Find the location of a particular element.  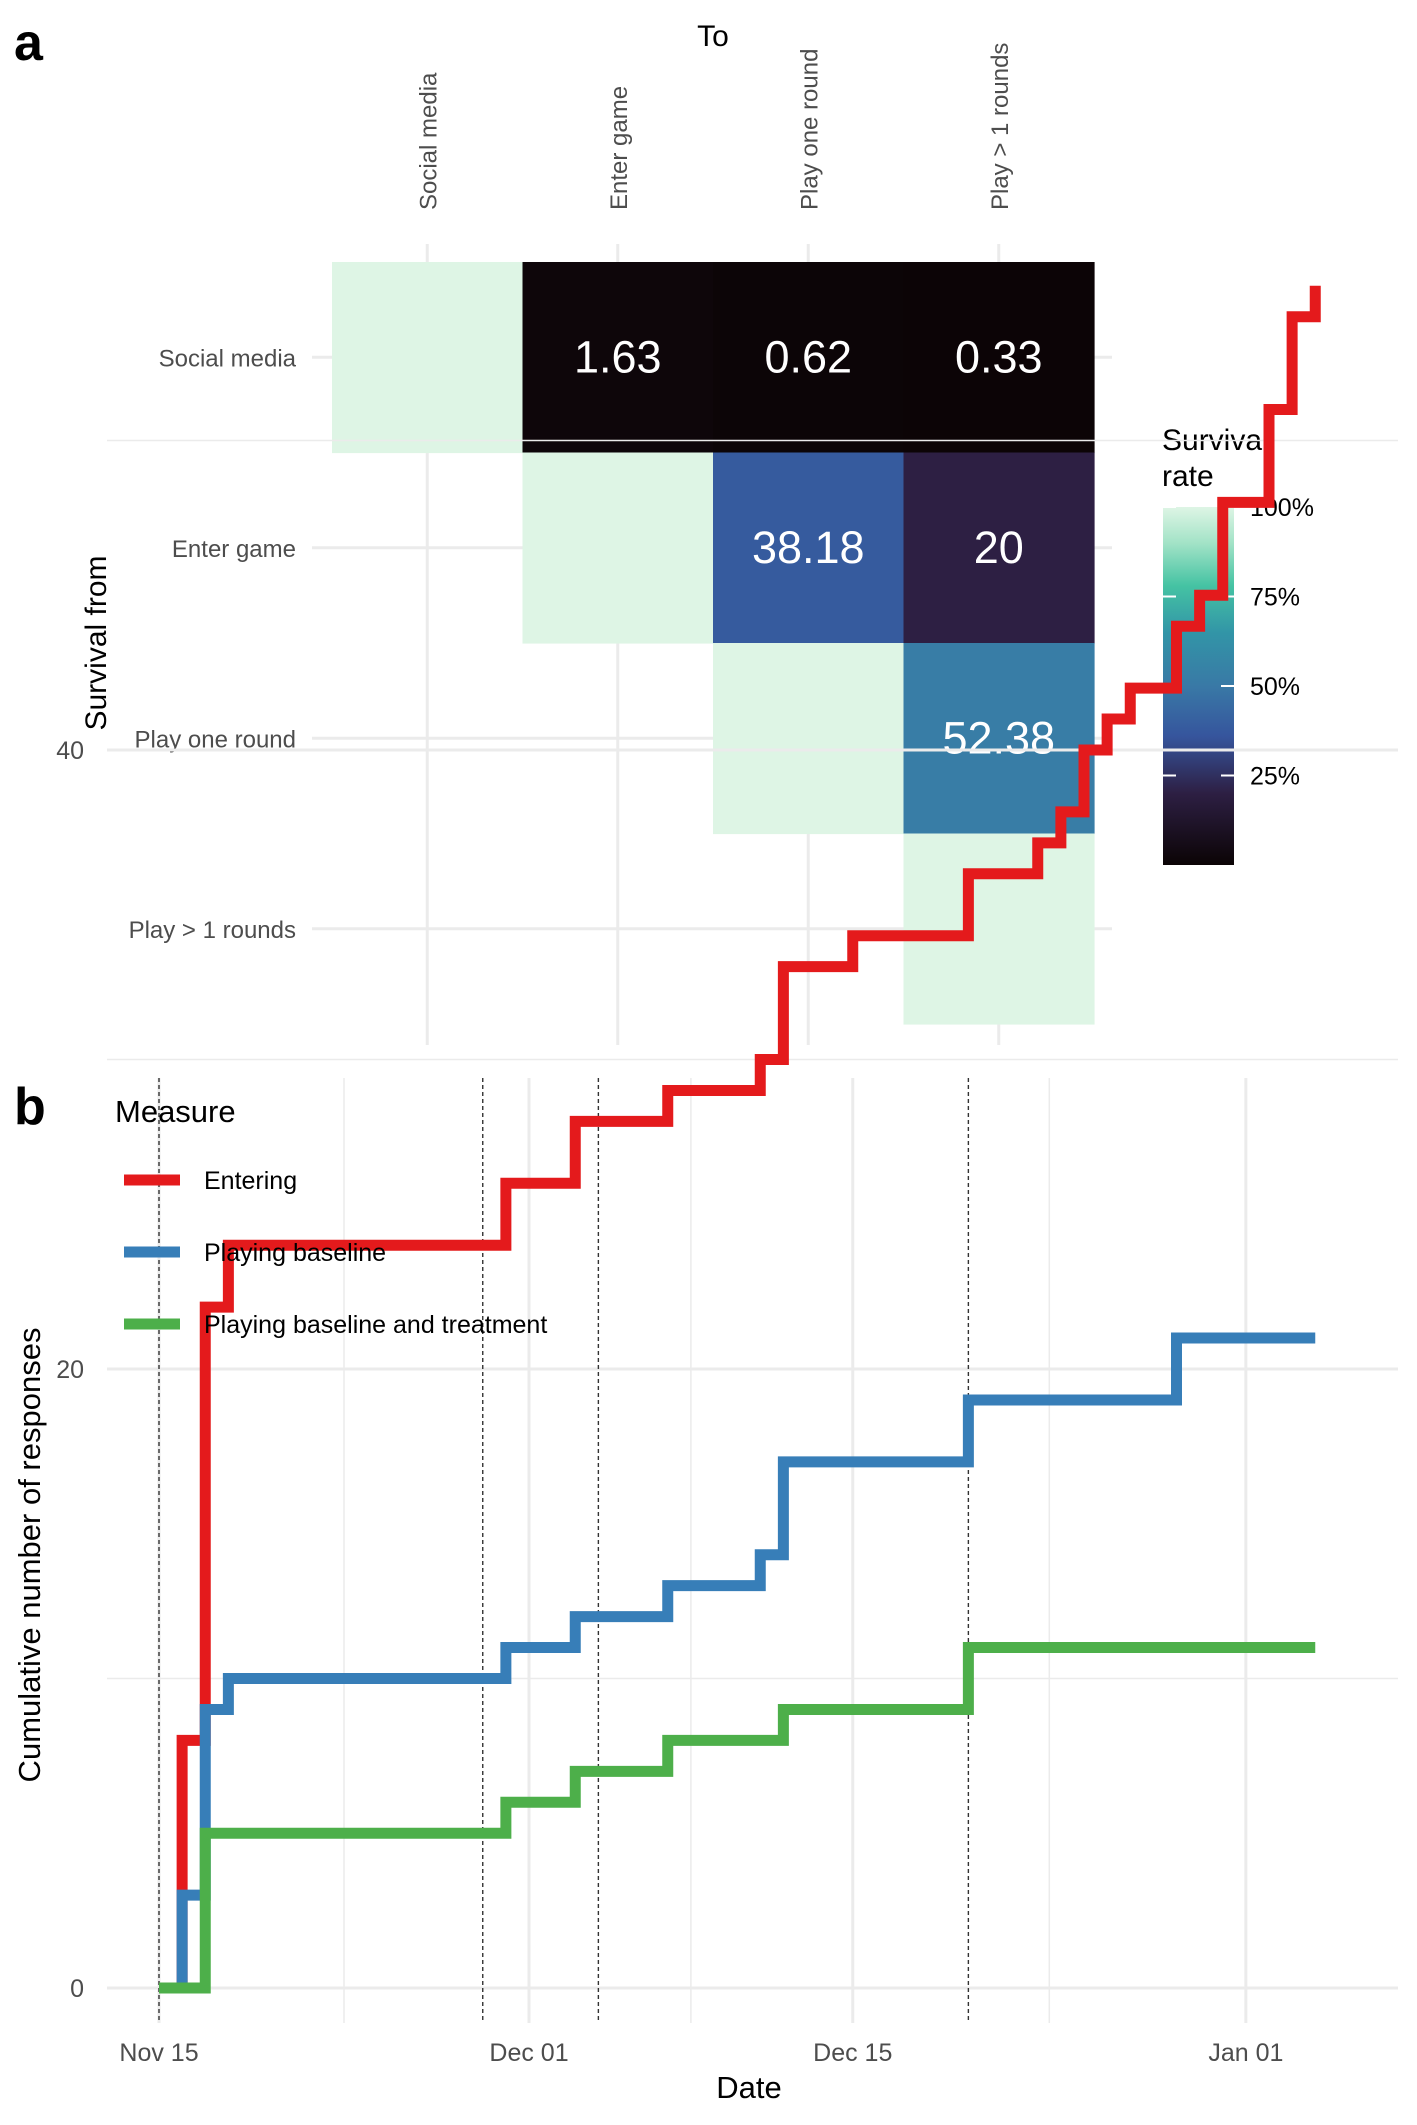

x-axis-label: Date is located at coordinates (748, 2087).